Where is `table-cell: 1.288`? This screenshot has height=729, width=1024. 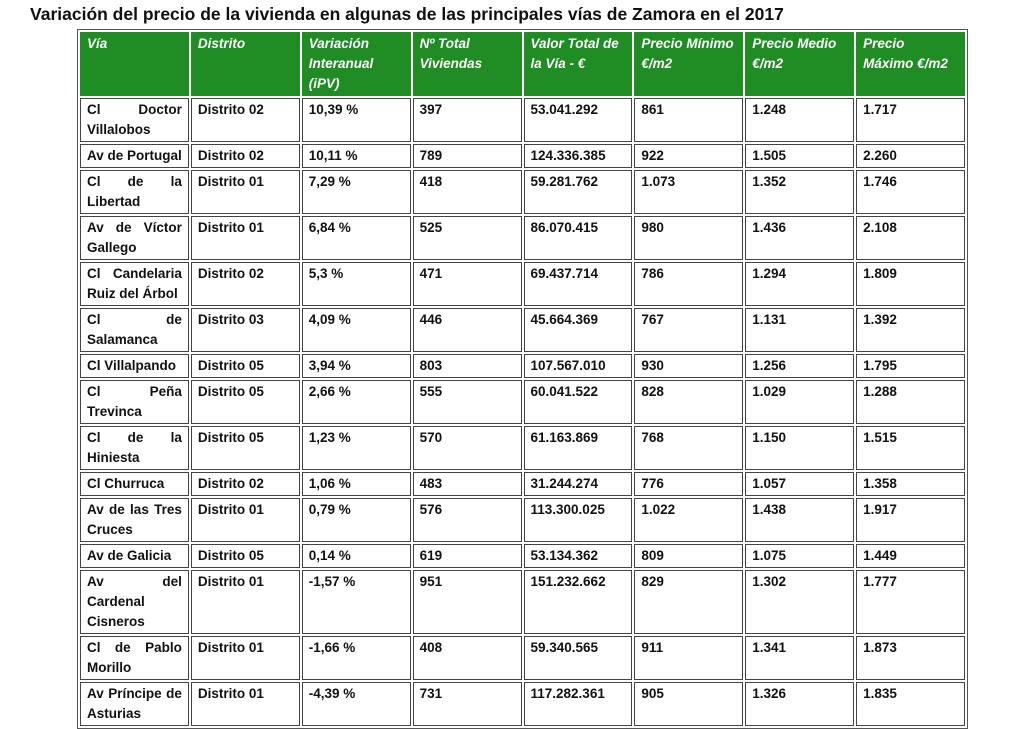 table-cell: 1.288 is located at coordinates (910, 402).